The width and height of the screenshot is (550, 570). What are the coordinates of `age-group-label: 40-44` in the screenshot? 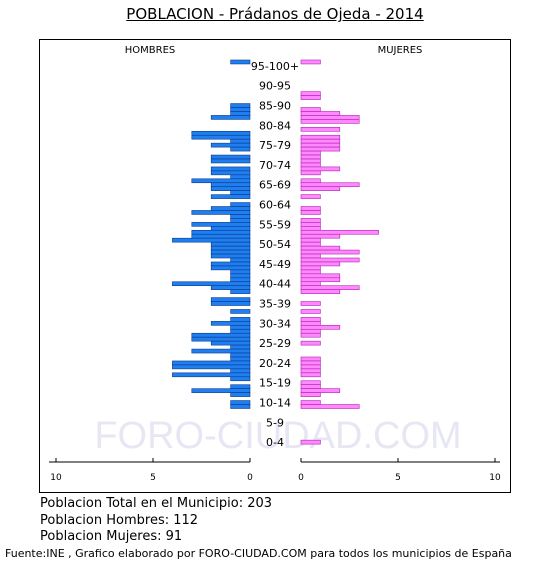 It's located at (275, 284).